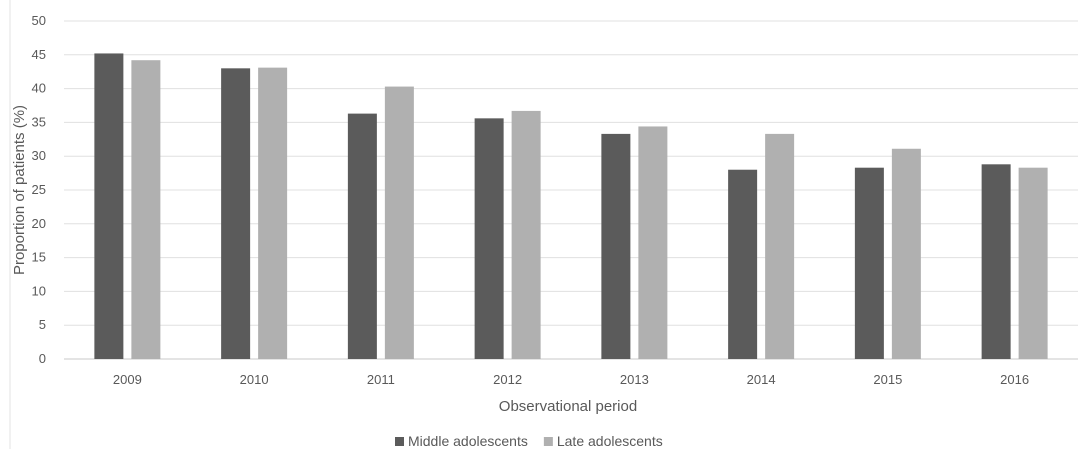 This screenshot has height=449, width=1083. What do you see at coordinates (529, 441) in the screenshot?
I see `legend: Middle adolescents Late adolescents` at bounding box center [529, 441].